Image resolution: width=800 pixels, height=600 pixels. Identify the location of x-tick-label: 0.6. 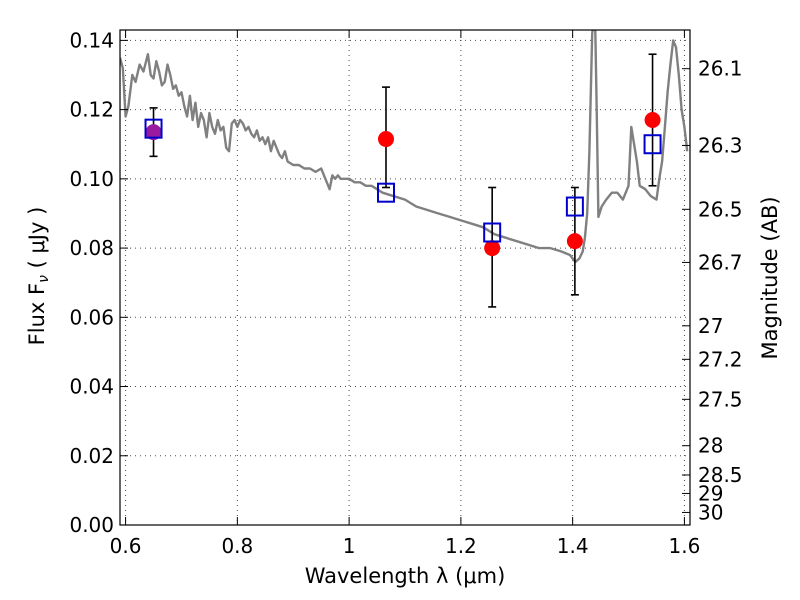
(126, 546).